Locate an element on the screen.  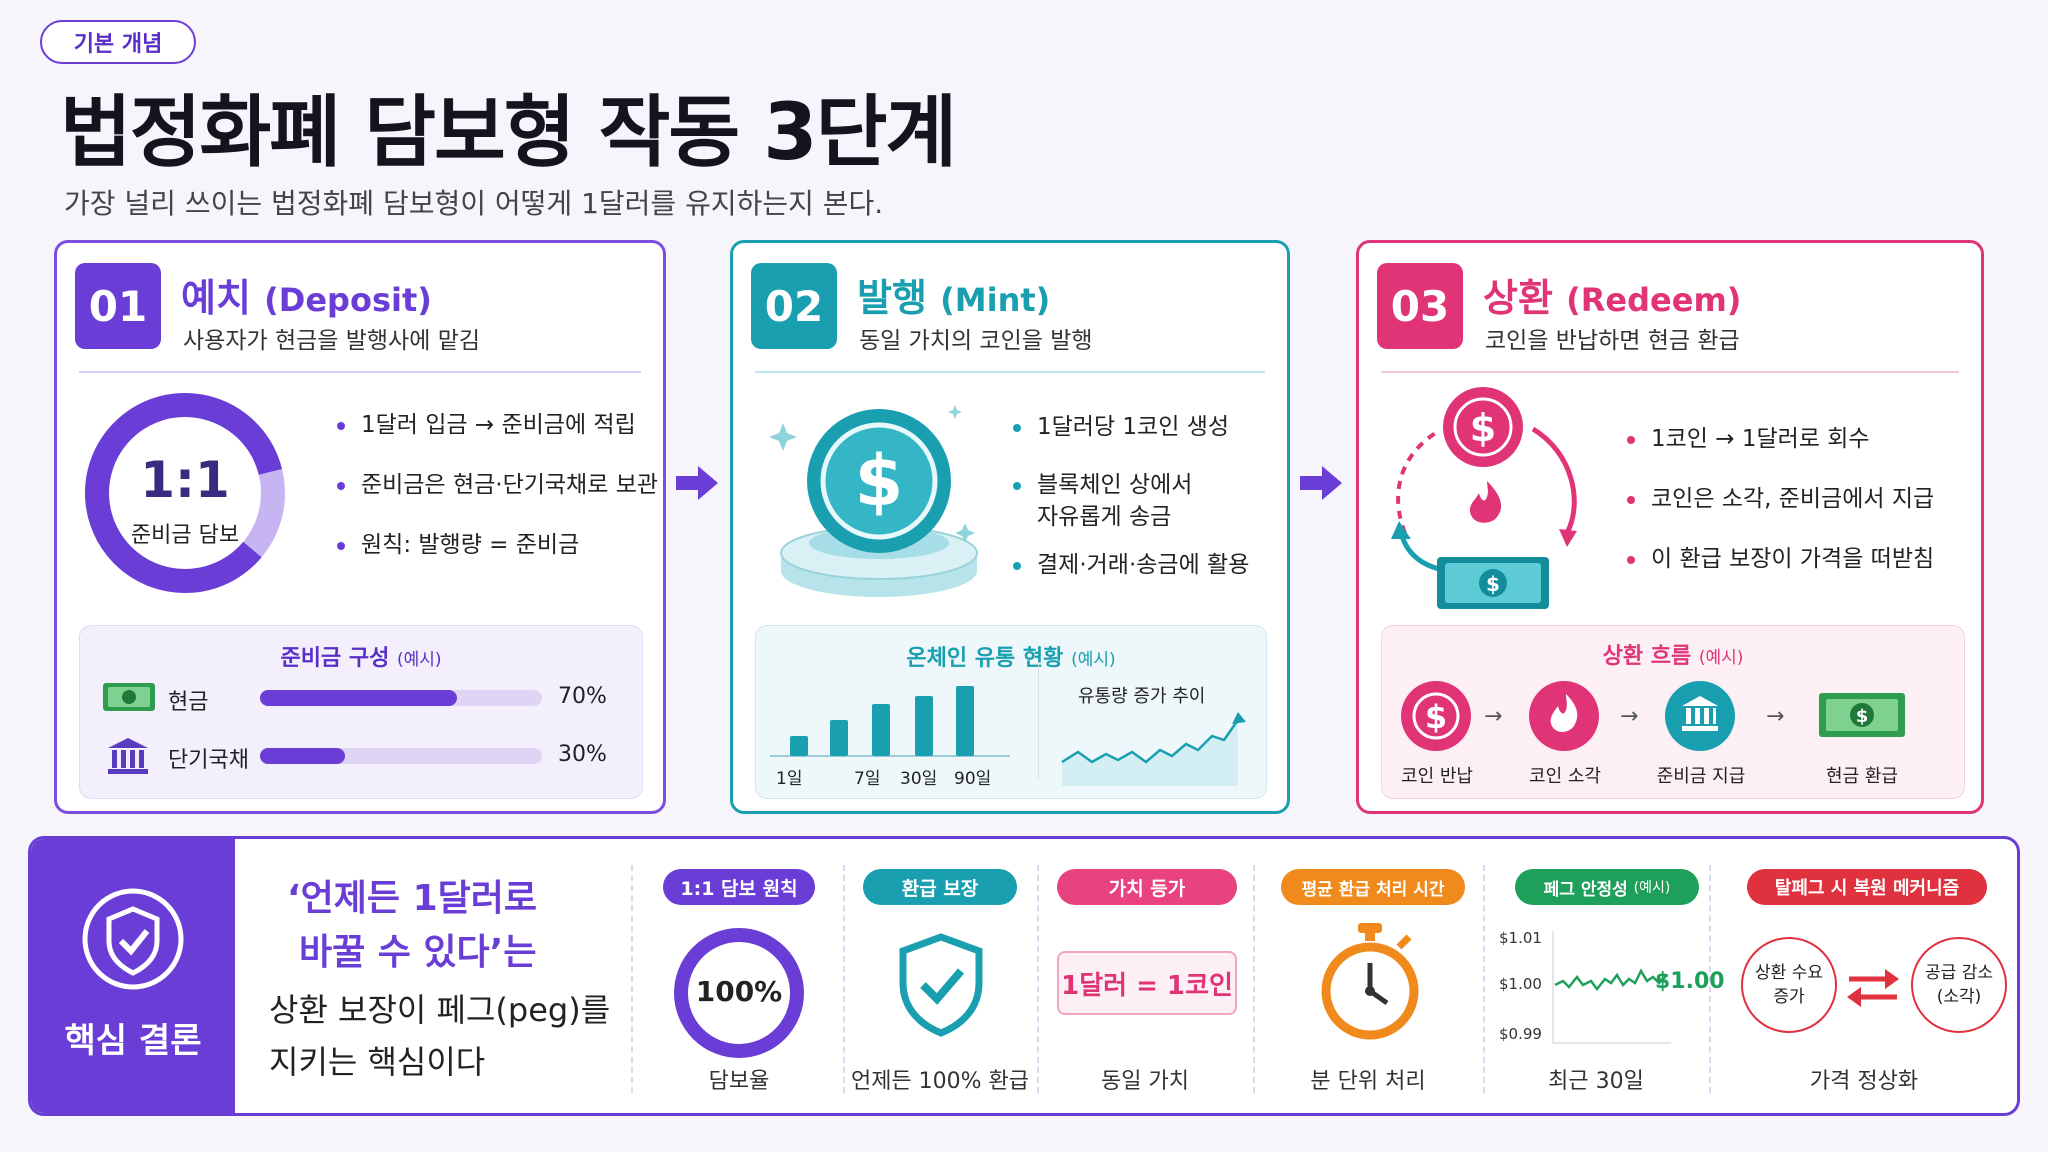
step-title-ko: 예치 is located at coordinates (216, 298).